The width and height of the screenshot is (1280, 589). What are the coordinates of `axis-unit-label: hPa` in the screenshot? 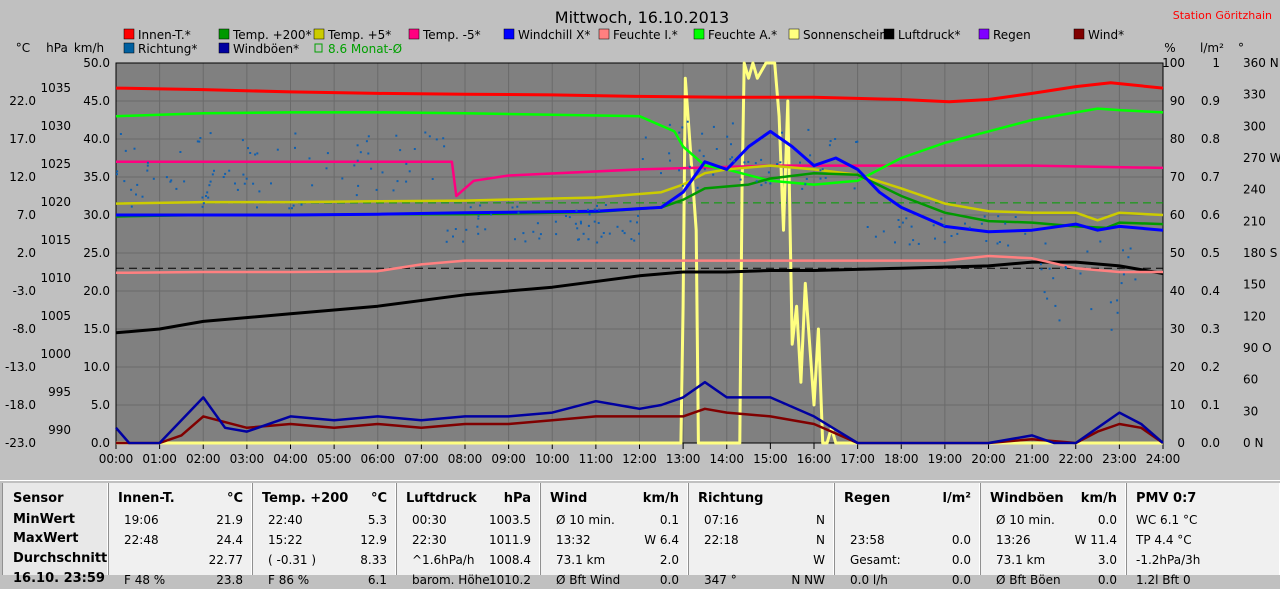 It's located at (57, 48).